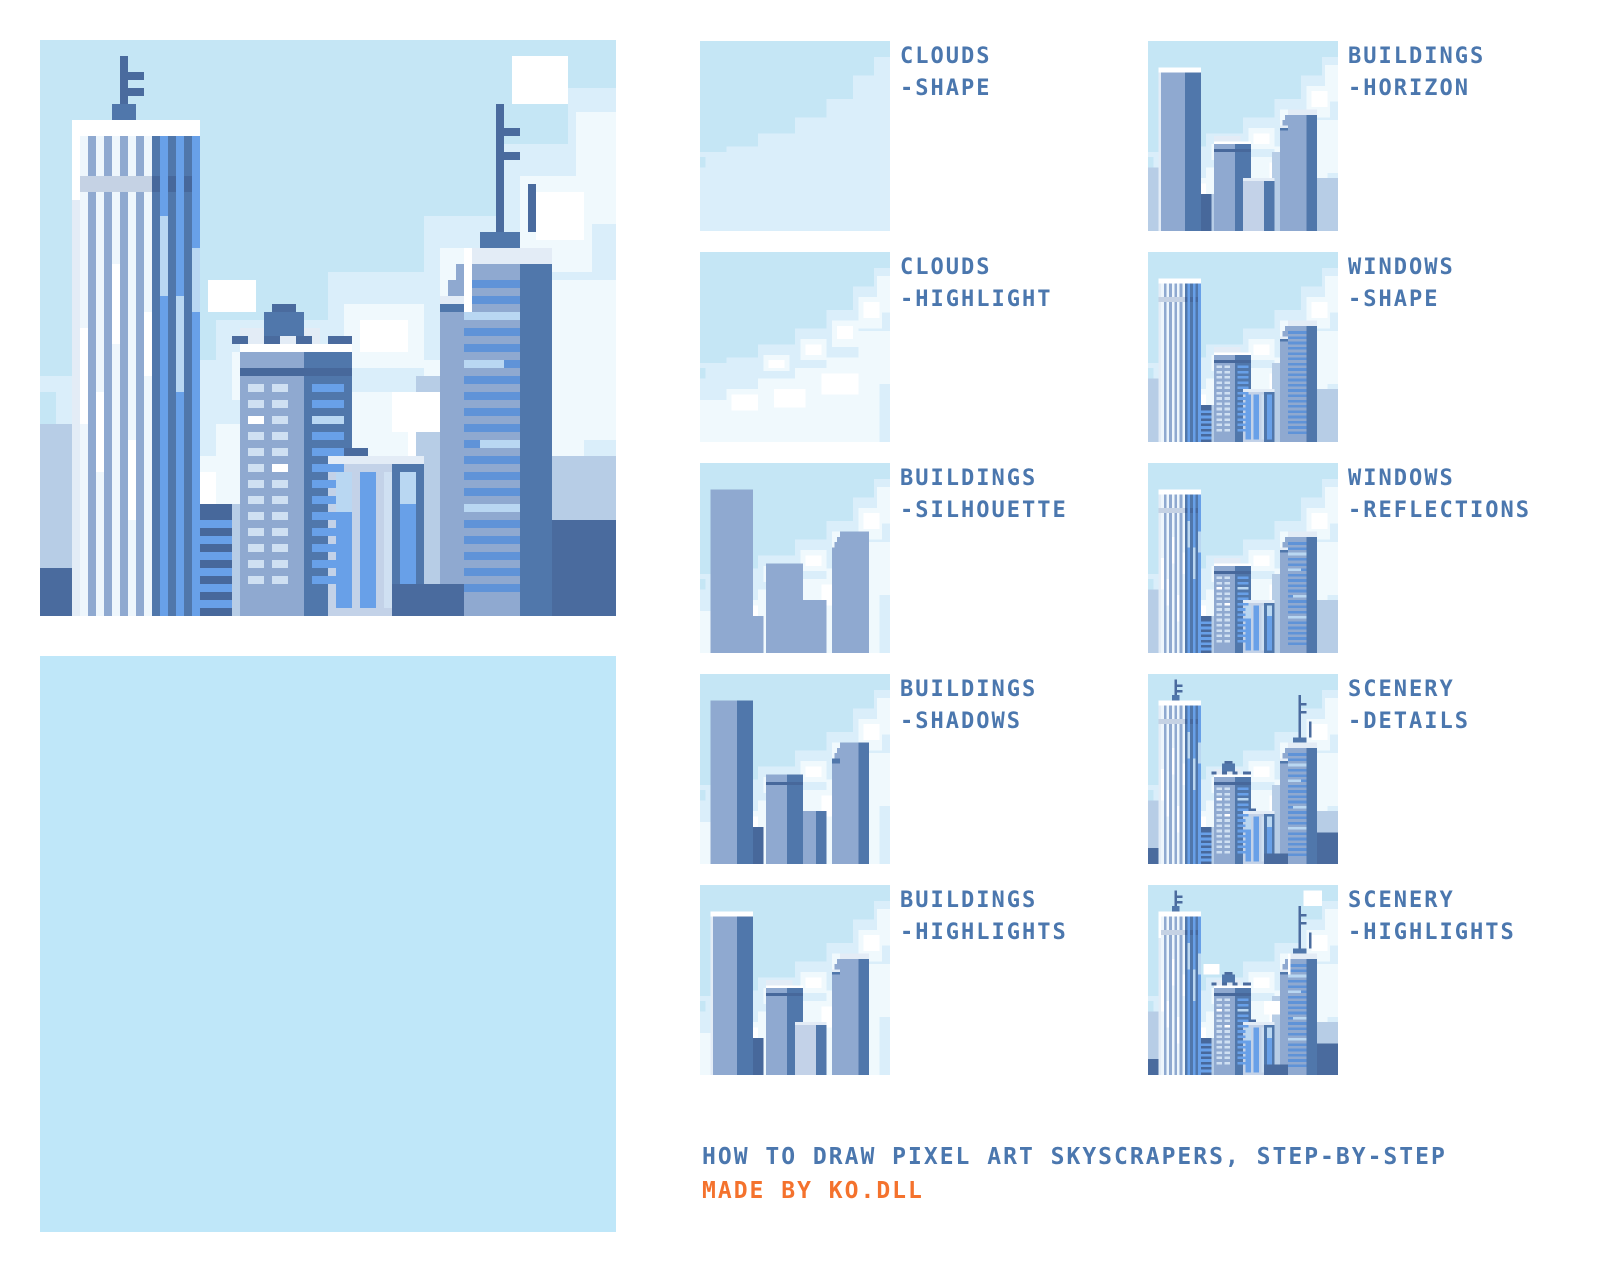 The height and width of the screenshot is (1280, 1600). What do you see at coordinates (968, 706) in the screenshot?
I see `step-label: BUILDINGS -SHADOWS` at bounding box center [968, 706].